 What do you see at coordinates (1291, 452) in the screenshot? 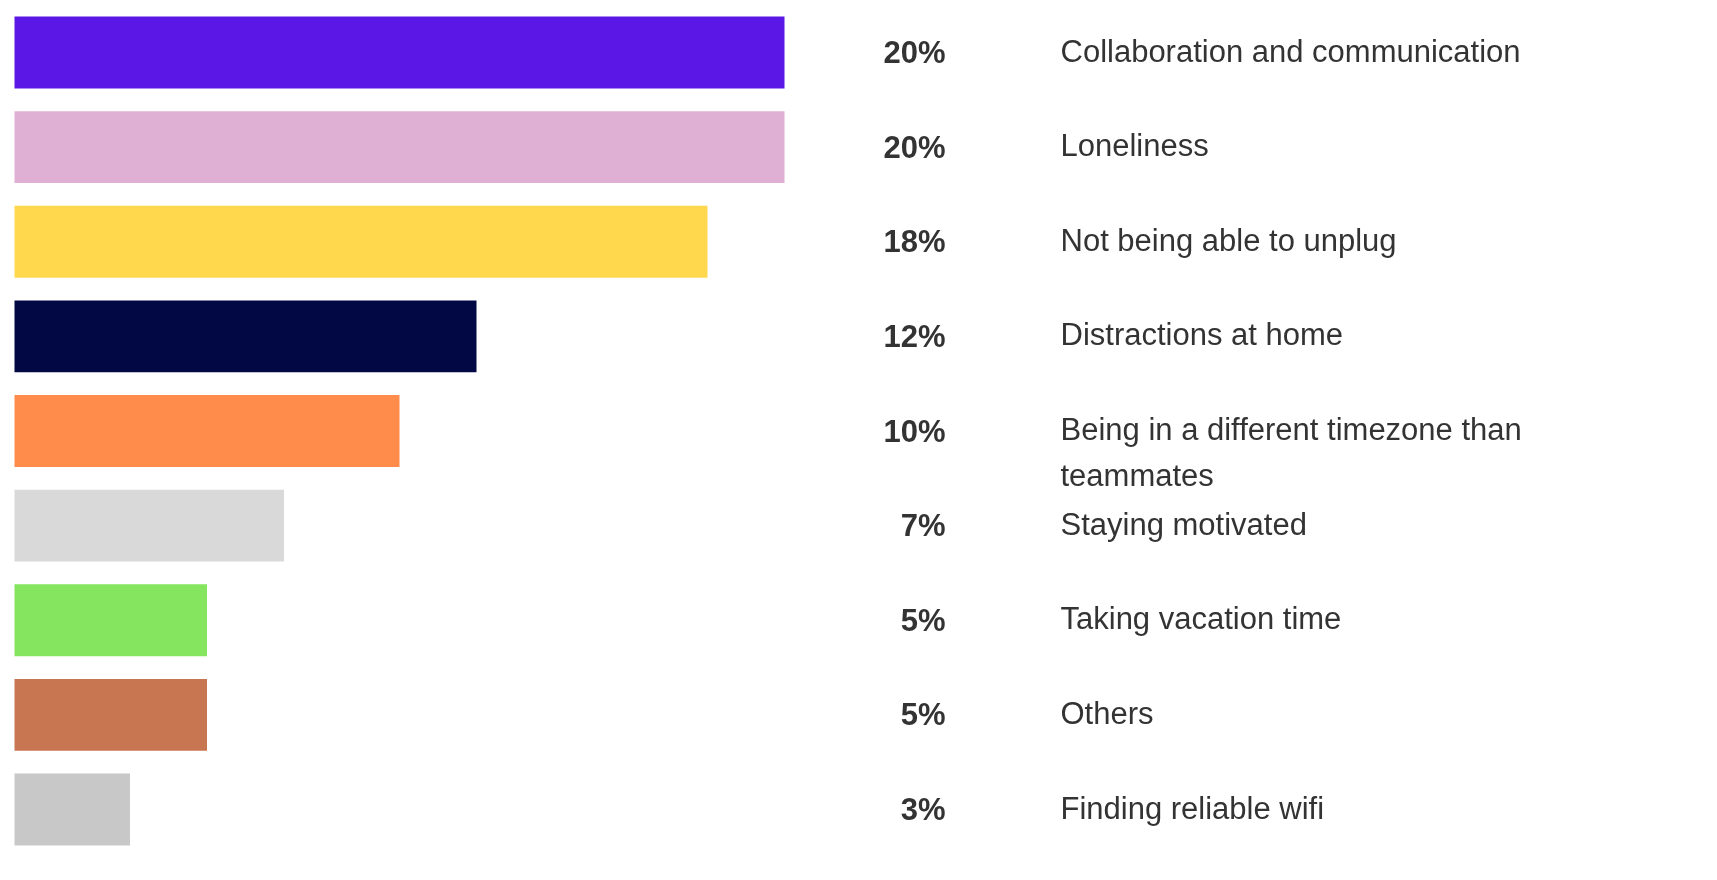
I see `y-tick-label: Being in a different timezone than teammates` at bounding box center [1291, 452].